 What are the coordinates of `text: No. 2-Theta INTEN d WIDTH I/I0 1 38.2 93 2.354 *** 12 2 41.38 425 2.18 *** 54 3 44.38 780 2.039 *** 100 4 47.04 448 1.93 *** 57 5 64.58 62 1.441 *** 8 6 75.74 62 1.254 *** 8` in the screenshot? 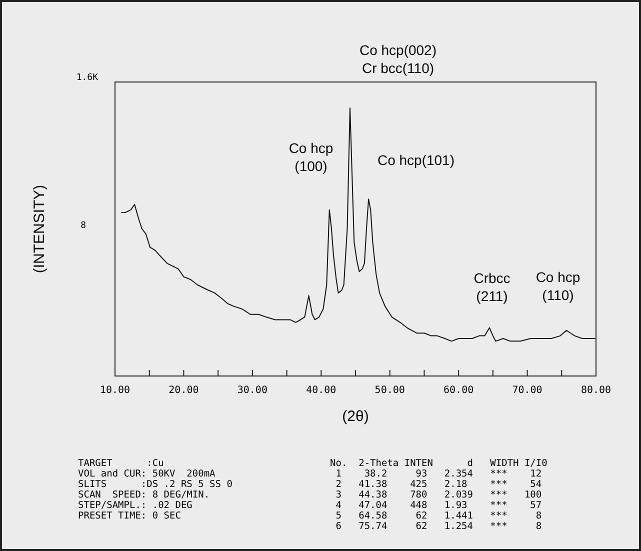 It's located at (439, 495).